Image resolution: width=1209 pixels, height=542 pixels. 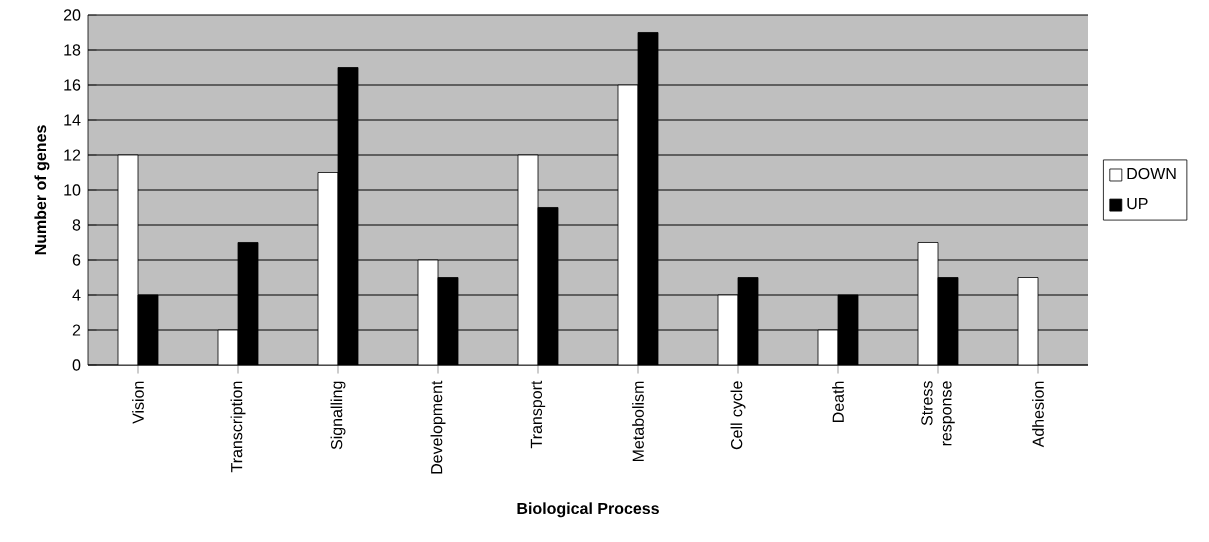 What do you see at coordinates (42, 190) in the screenshot?
I see `y-axis-title: Number of genes` at bounding box center [42, 190].